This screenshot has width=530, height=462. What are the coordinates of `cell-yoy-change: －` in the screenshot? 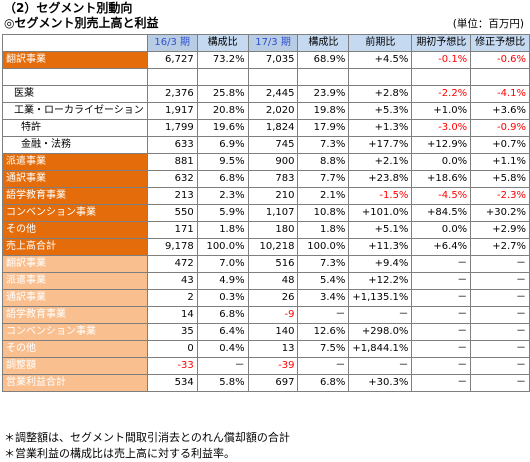 It's located at (380, 366).